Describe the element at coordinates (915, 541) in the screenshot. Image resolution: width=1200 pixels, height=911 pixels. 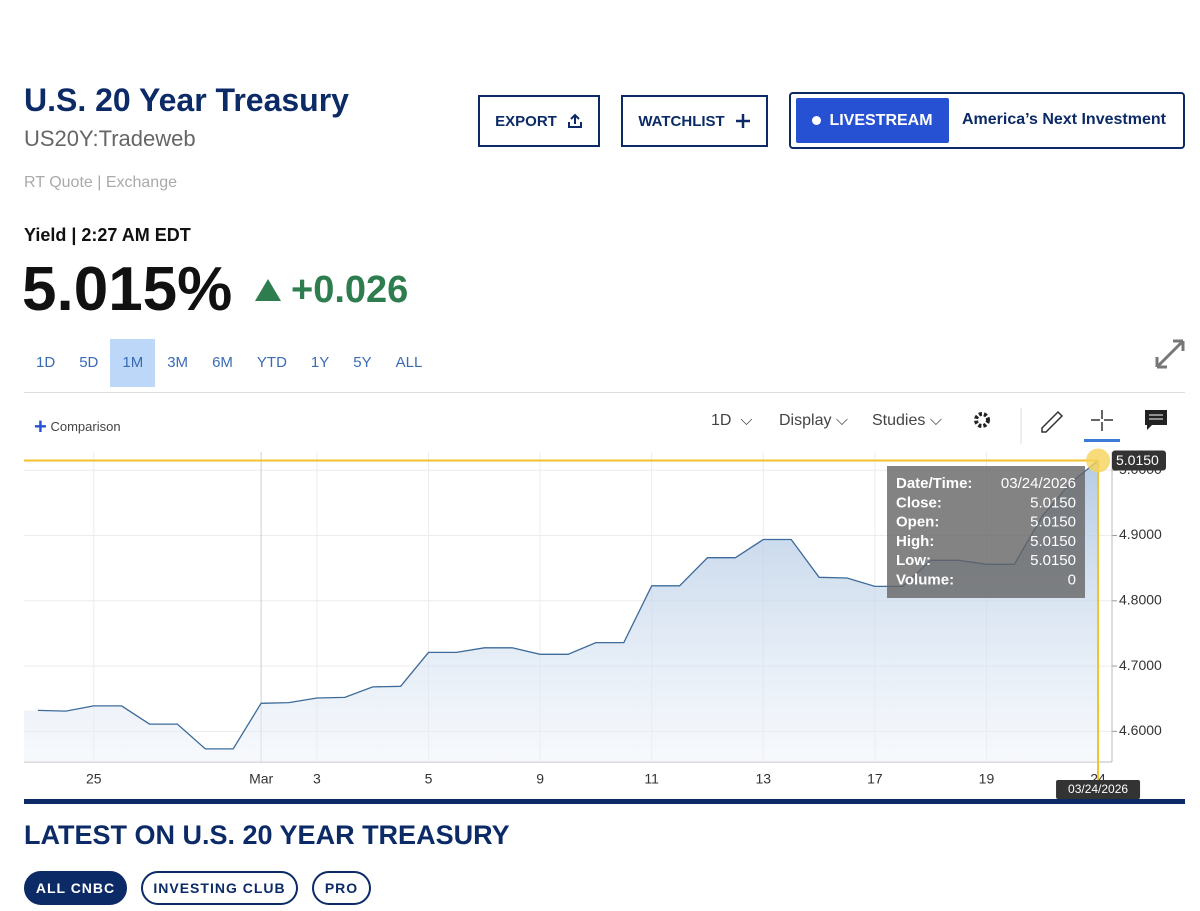
I see `tooltip-key: High:` at that location.